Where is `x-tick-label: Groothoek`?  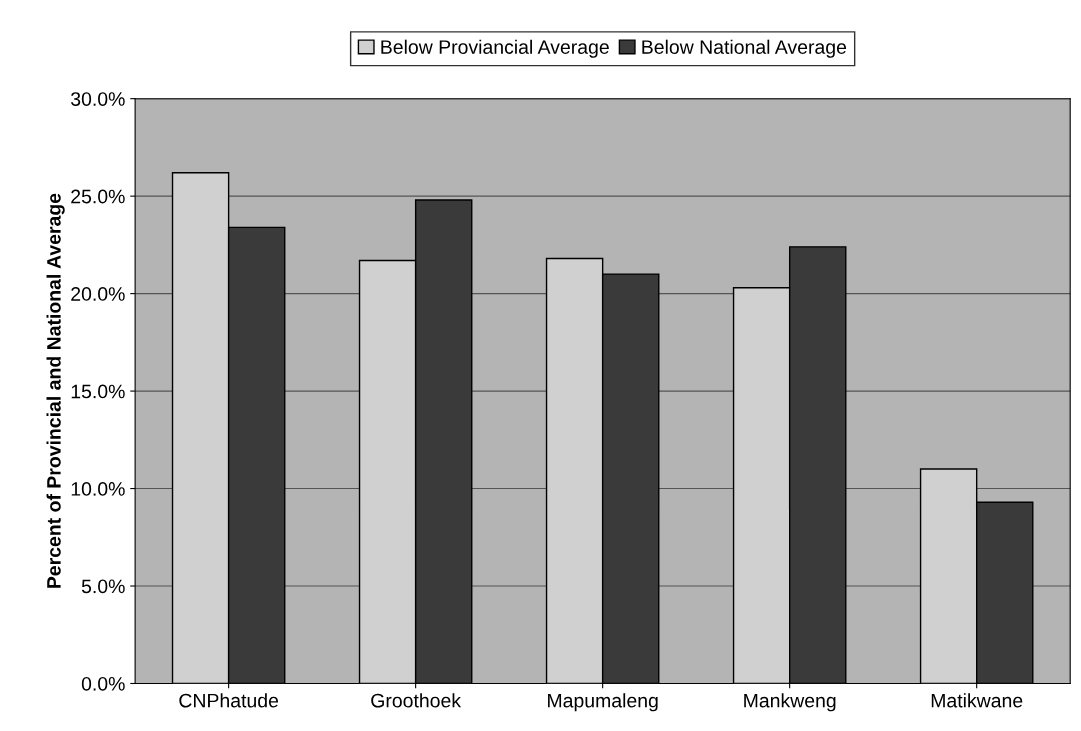 x-tick-label: Groothoek is located at coordinates (416, 700).